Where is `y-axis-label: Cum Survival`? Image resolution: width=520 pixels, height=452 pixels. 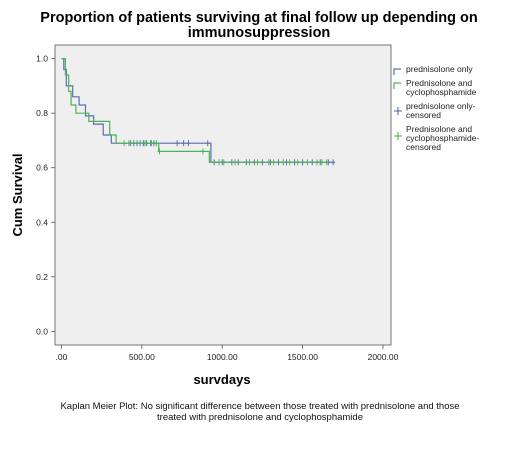 y-axis-label: Cum Survival is located at coordinates (17, 194).